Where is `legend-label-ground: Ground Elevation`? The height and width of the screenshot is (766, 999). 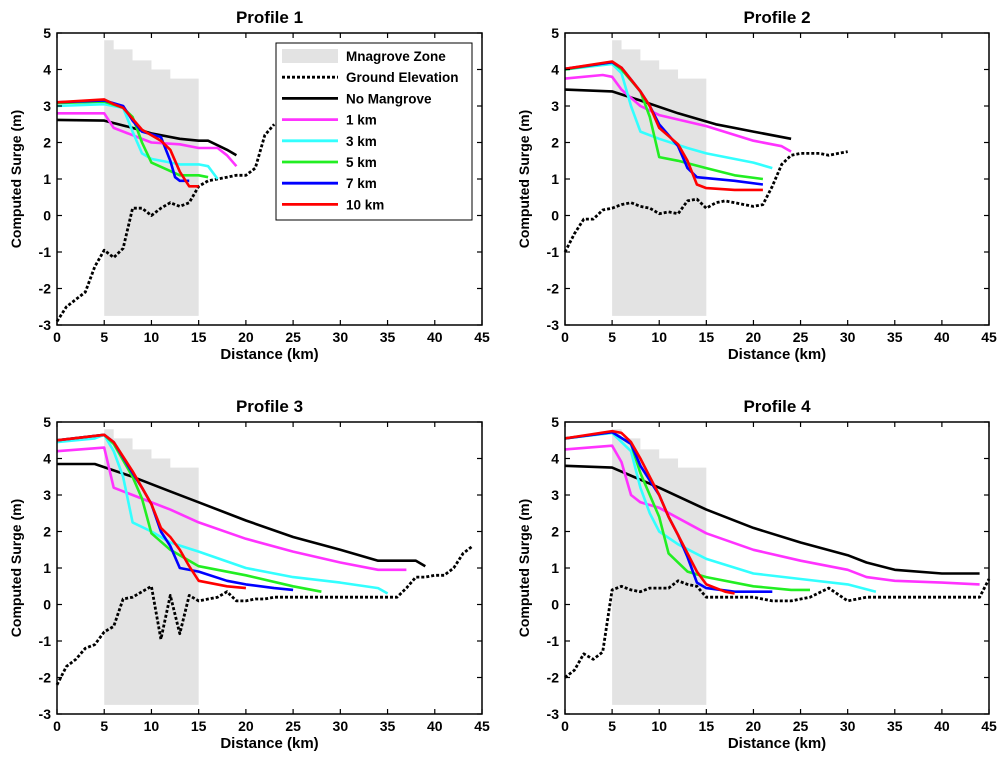 legend-label-ground: Ground Elevation is located at coordinates (402, 77).